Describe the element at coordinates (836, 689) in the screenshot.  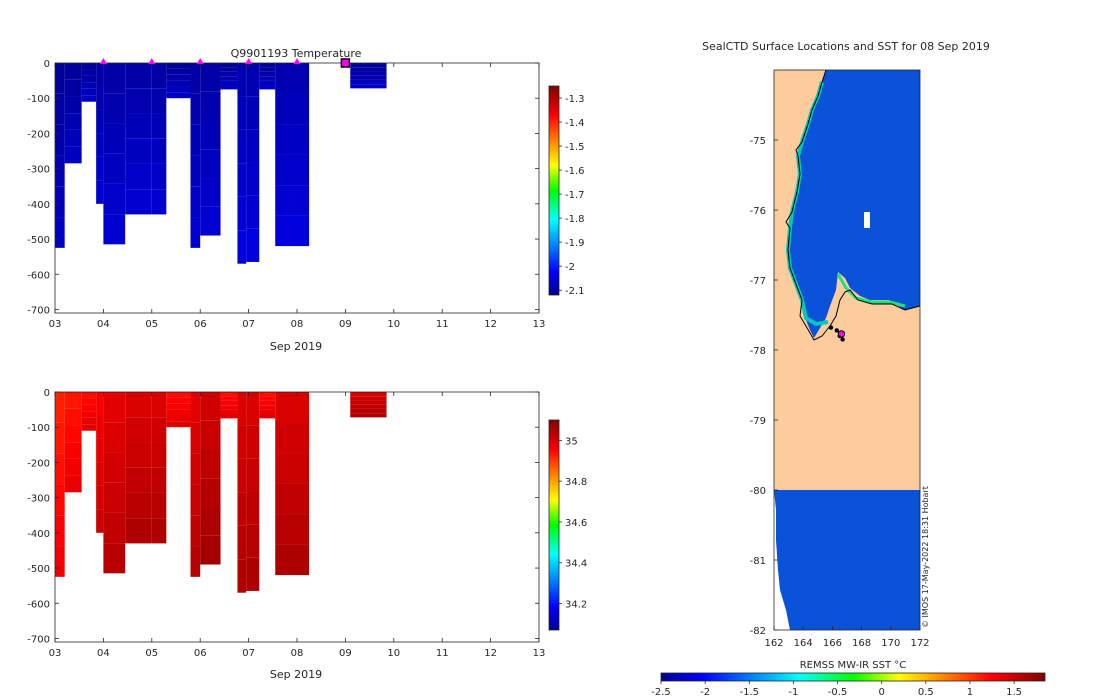
I see `sst-colorbar-ticks: -2.5 -2 -1.5 -1 -0.5 0 0.5 1 1.5` at that location.